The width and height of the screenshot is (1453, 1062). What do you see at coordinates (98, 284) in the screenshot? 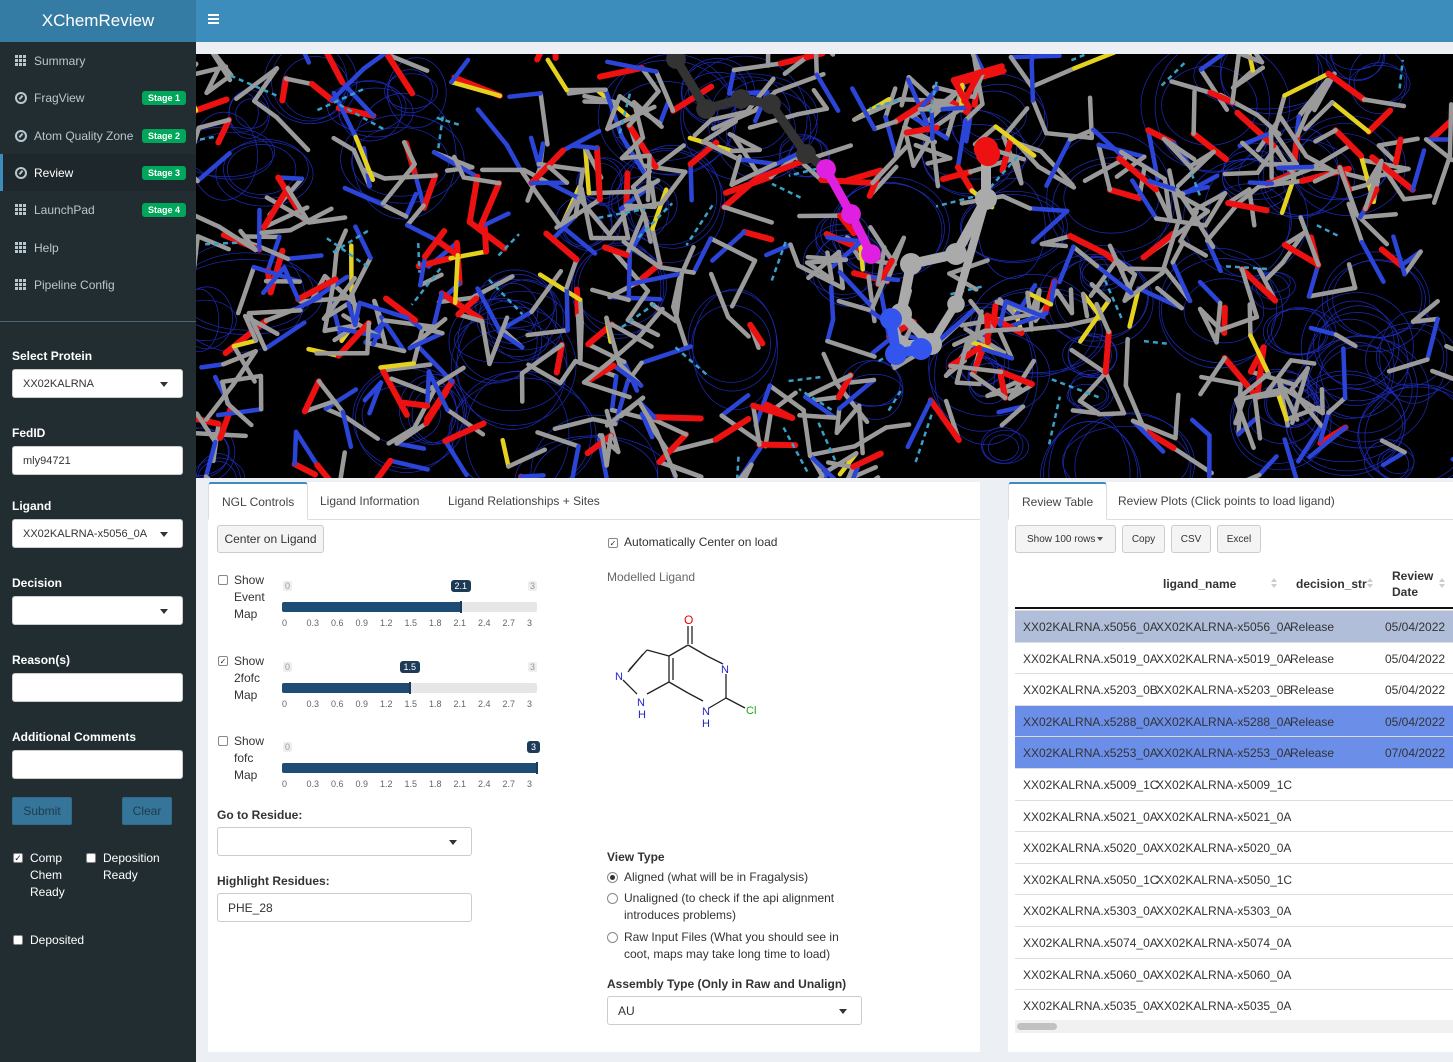
I see `sidebar-item-pipeline-config: Pipeline Config` at bounding box center [98, 284].